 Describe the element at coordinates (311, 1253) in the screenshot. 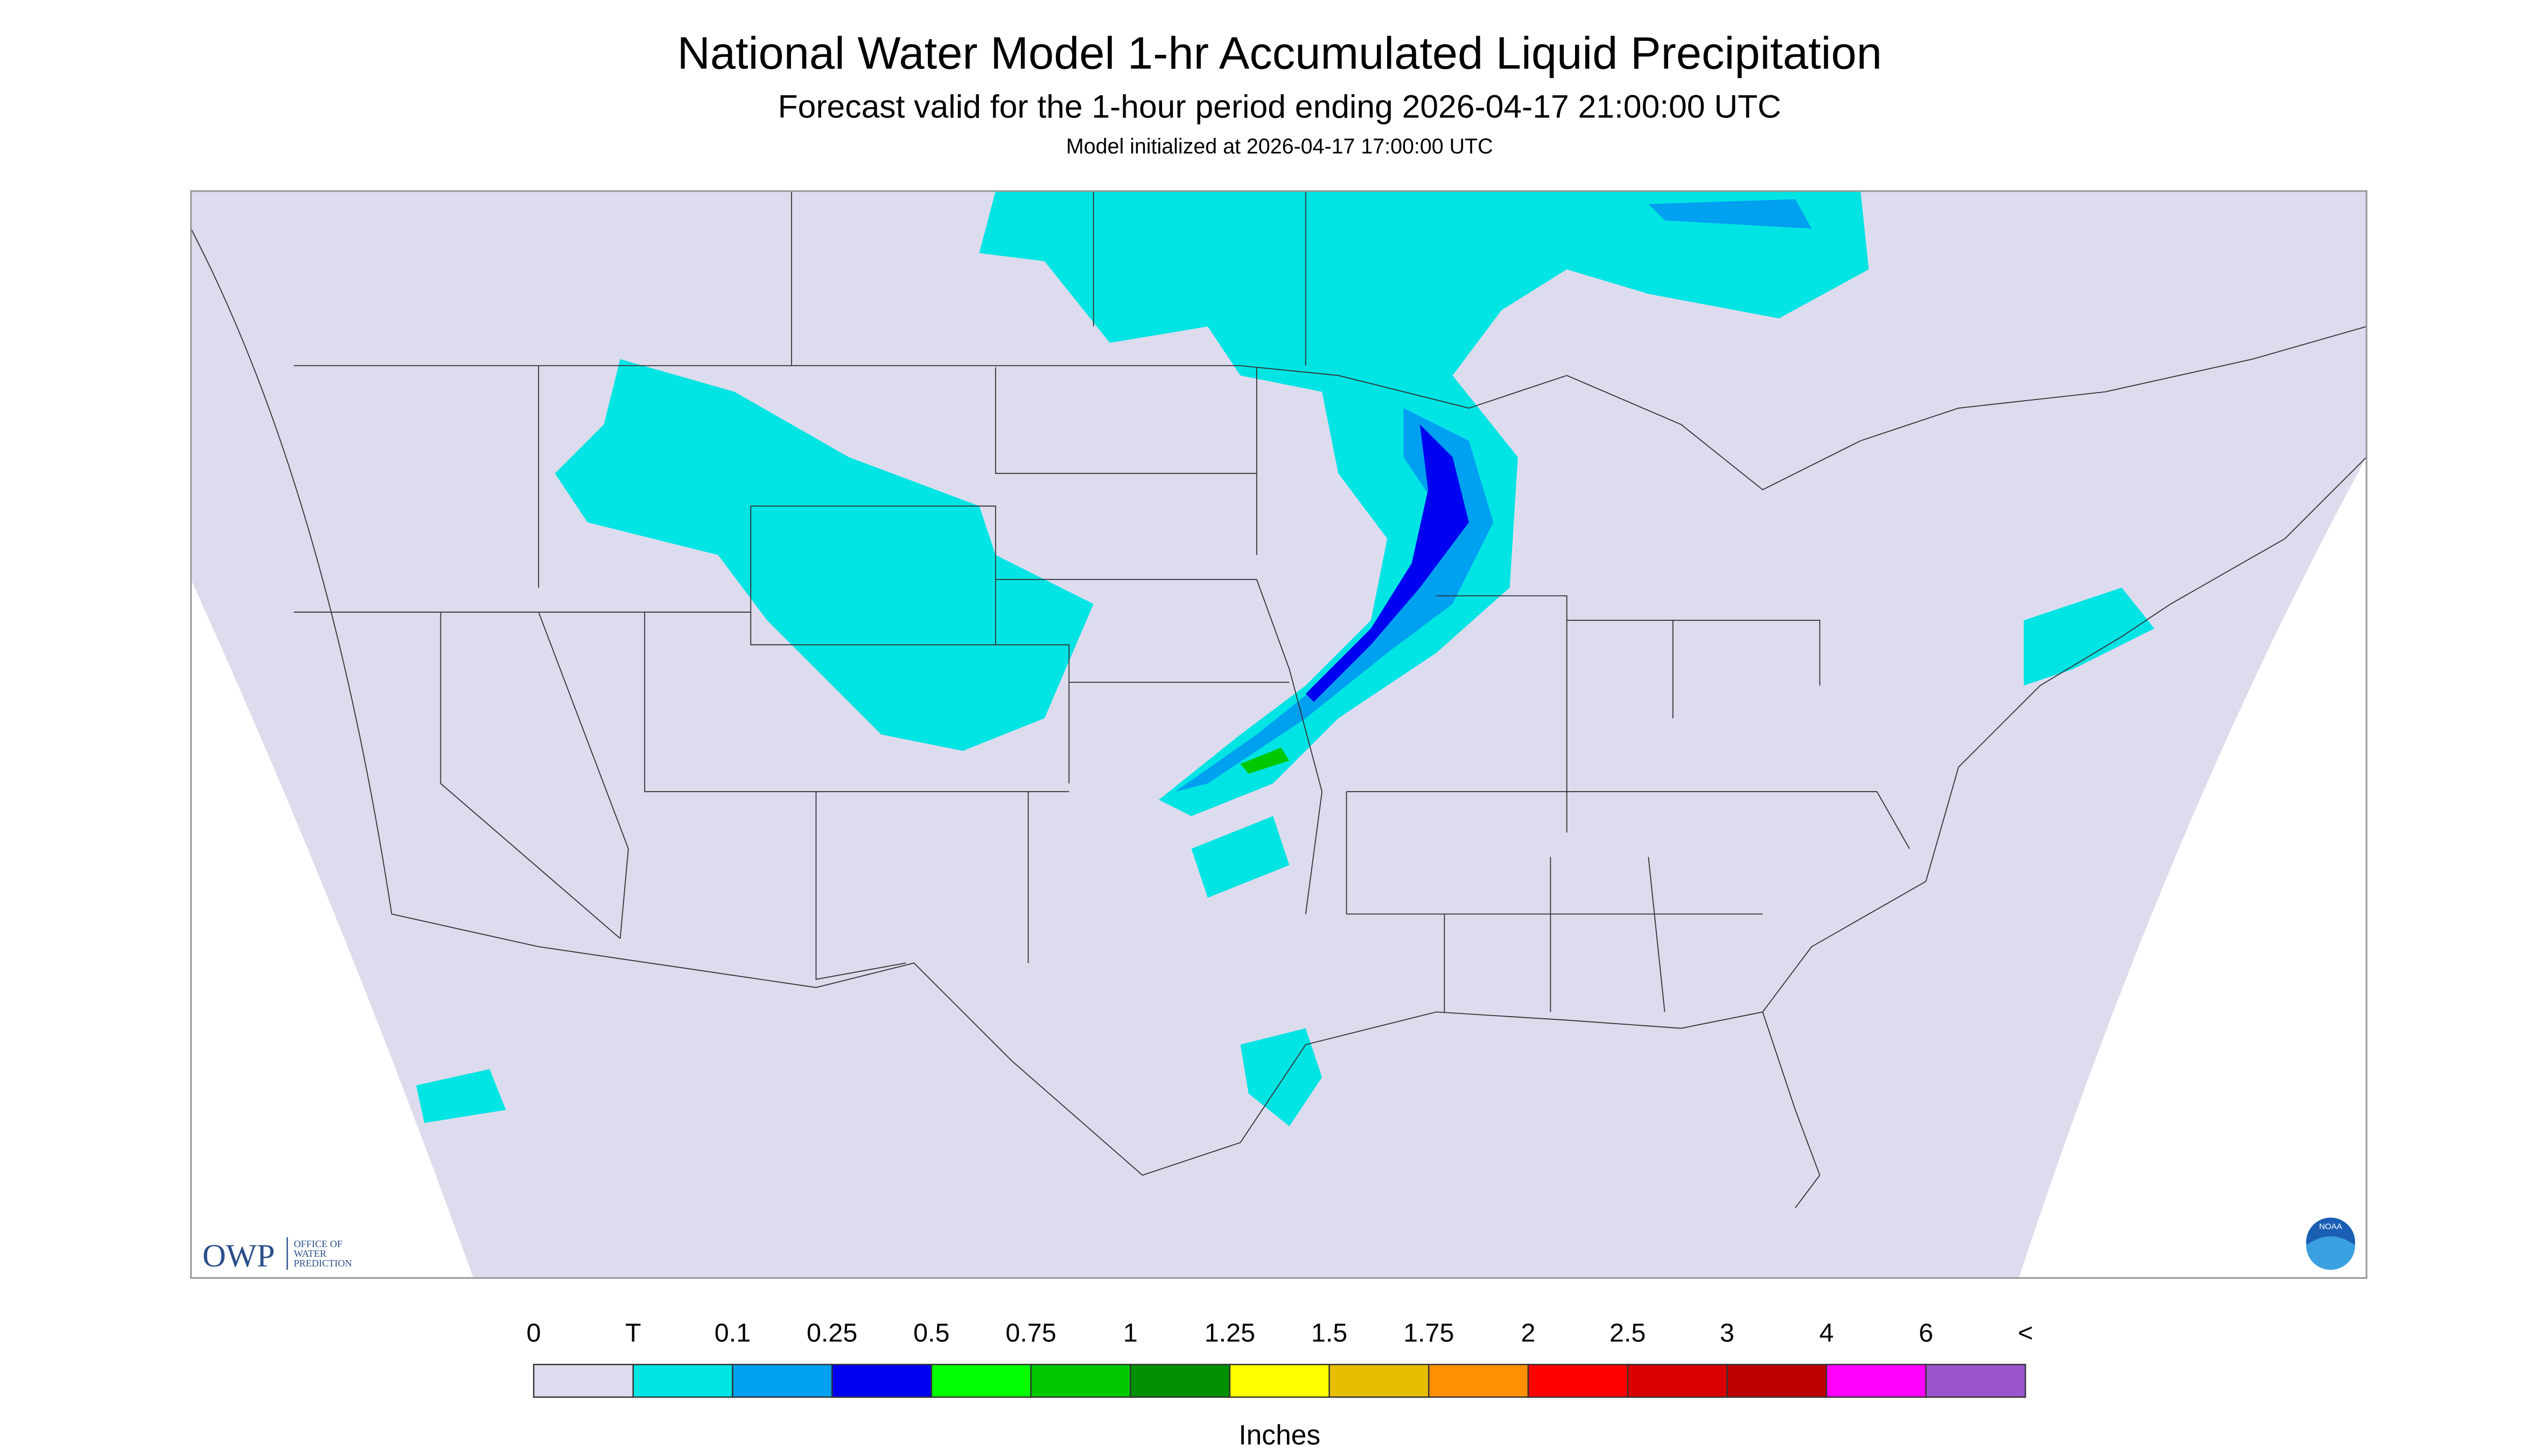

I see `owp-office: WATER` at that location.